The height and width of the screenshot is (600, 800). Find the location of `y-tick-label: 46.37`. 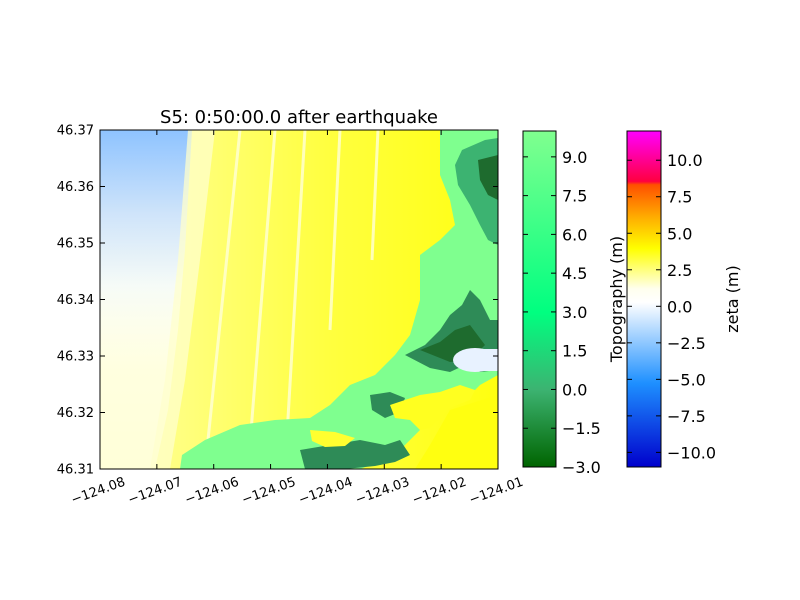

y-tick-label: 46.37 is located at coordinates (75, 131).